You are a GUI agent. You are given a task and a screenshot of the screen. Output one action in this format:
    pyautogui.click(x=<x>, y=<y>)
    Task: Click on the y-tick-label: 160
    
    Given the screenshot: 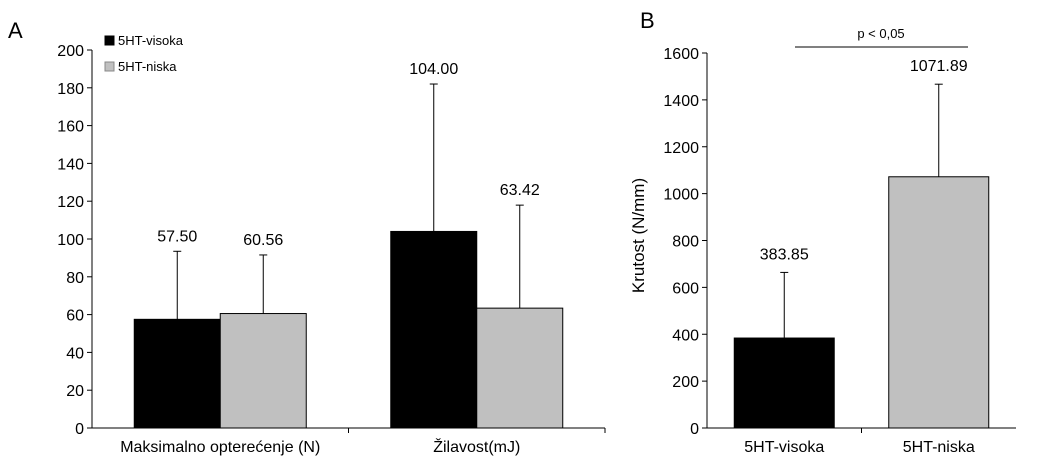 What is the action you would take?
    pyautogui.click(x=70, y=127)
    